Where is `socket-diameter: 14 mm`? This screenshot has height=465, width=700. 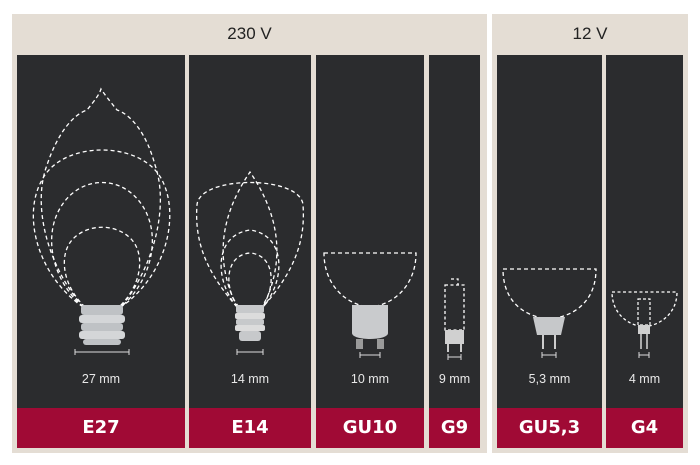 socket-diameter: 14 mm is located at coordinates (250, 379).